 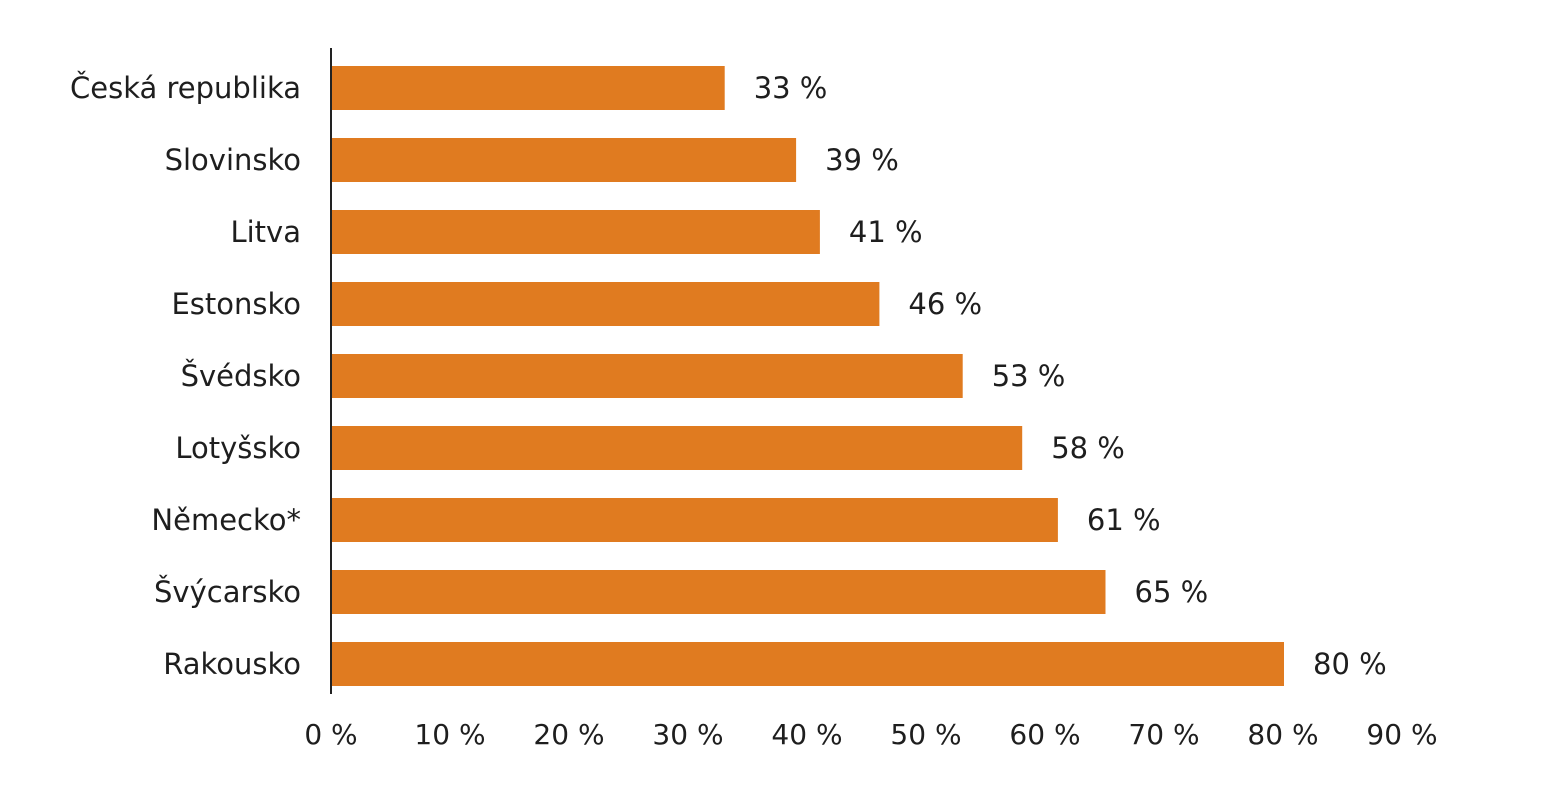 What do you see at coordinates (330, 734) in the screenshot?
I see `x-tick-label-0: 0 %` at bounding box center [330, 734].